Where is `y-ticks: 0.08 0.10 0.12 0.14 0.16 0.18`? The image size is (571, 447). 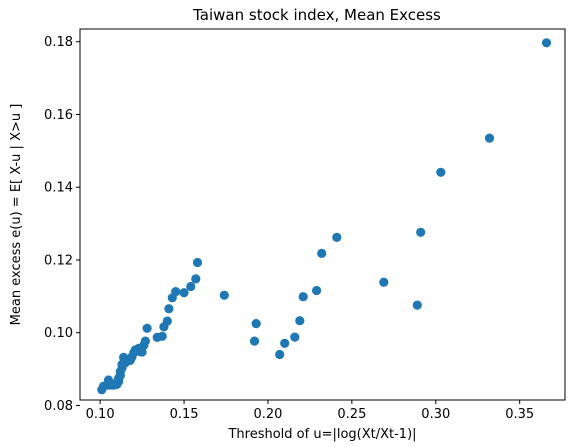
y-ticks: 0.08 0.10 0.12 0.14 0.16 0.18 is located at coordinates (62, 224).